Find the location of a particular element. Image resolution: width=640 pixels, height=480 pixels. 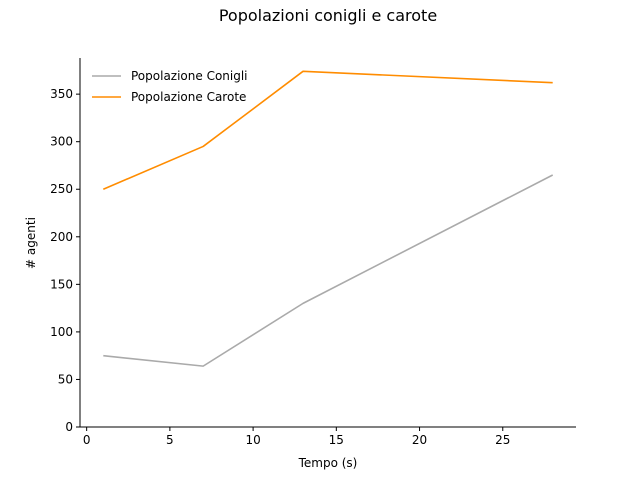

y-axis-label: # agenti is located at coordinates (31, 243).